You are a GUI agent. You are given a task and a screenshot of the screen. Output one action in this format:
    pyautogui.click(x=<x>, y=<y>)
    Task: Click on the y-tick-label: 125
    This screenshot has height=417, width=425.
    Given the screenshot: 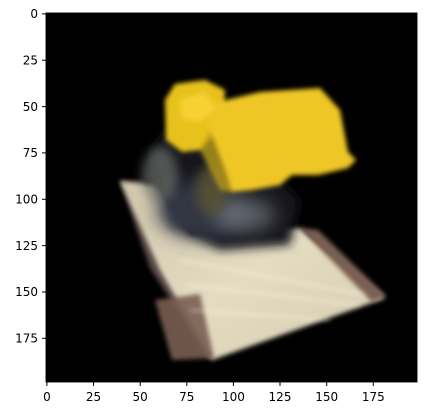 What is the action you would take?
    pyautogui.click(x=26, y=246)
    